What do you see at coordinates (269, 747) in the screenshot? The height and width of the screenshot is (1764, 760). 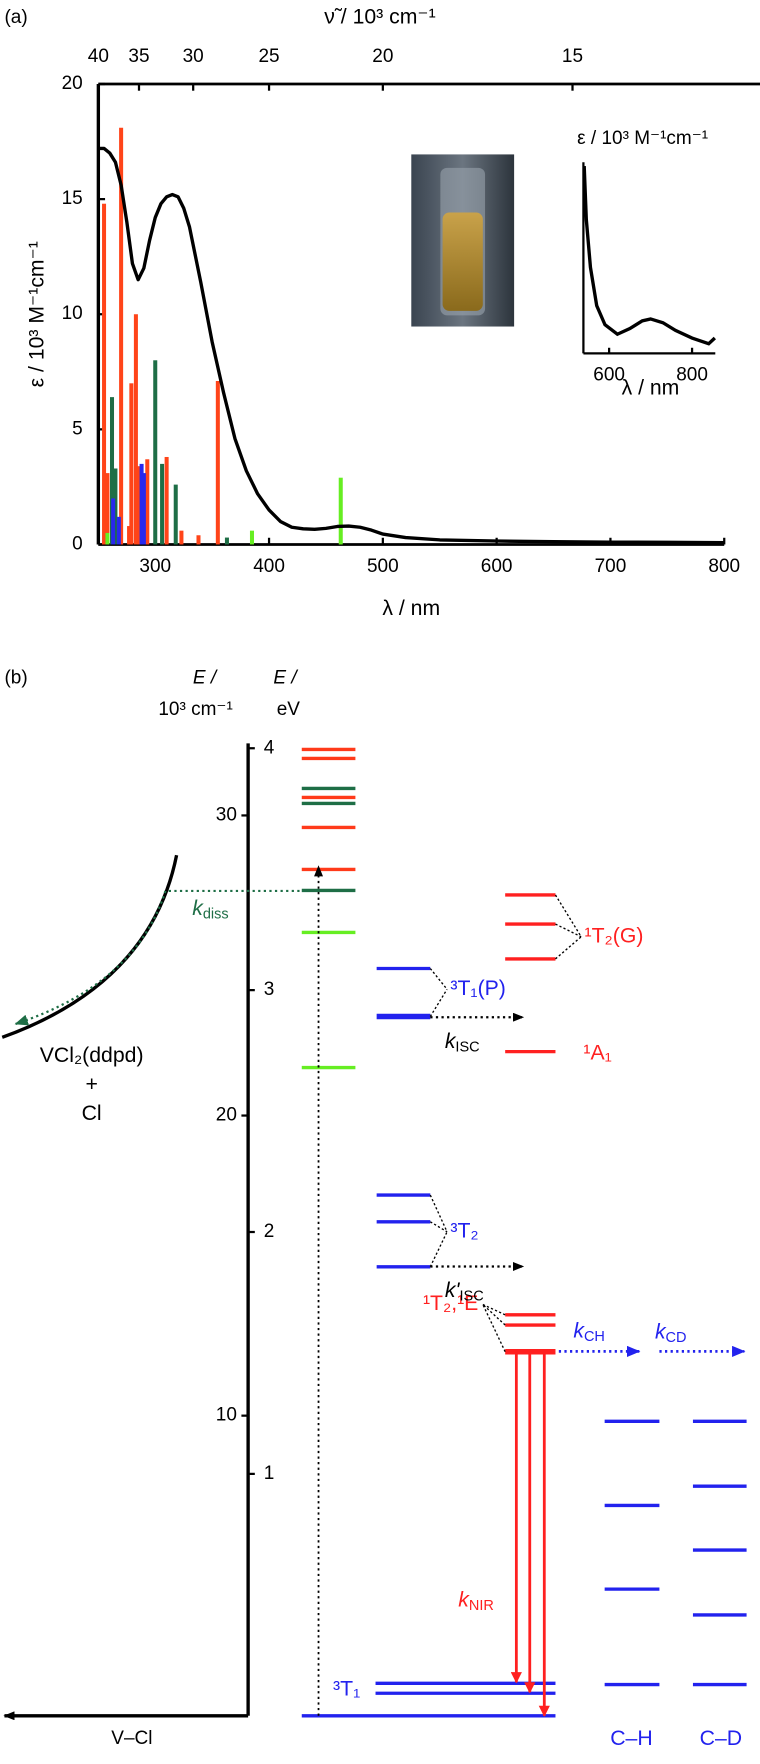 I see `ev-tick-label: 4` at bounding box center [269, 747].